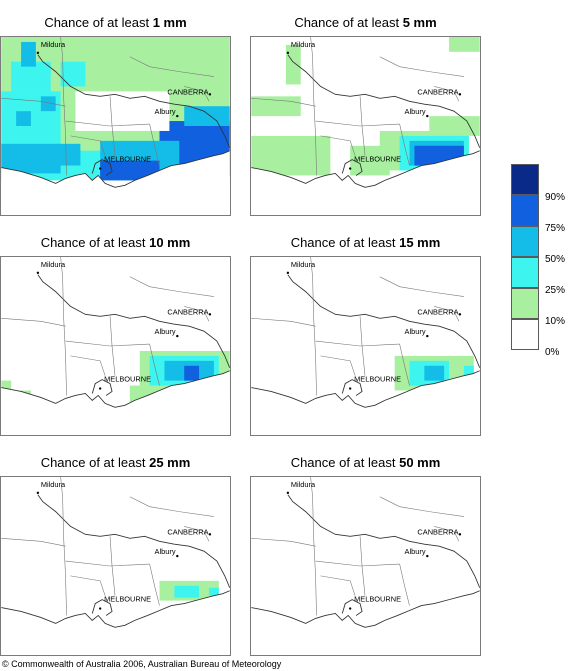  I want to click on panel-title: Chance of at least 5 mm, so click(365, 23).